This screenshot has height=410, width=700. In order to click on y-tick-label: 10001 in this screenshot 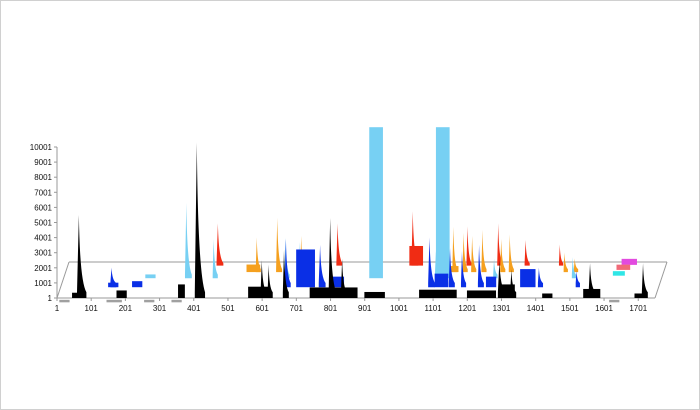, I will do `click(41, 147)`.